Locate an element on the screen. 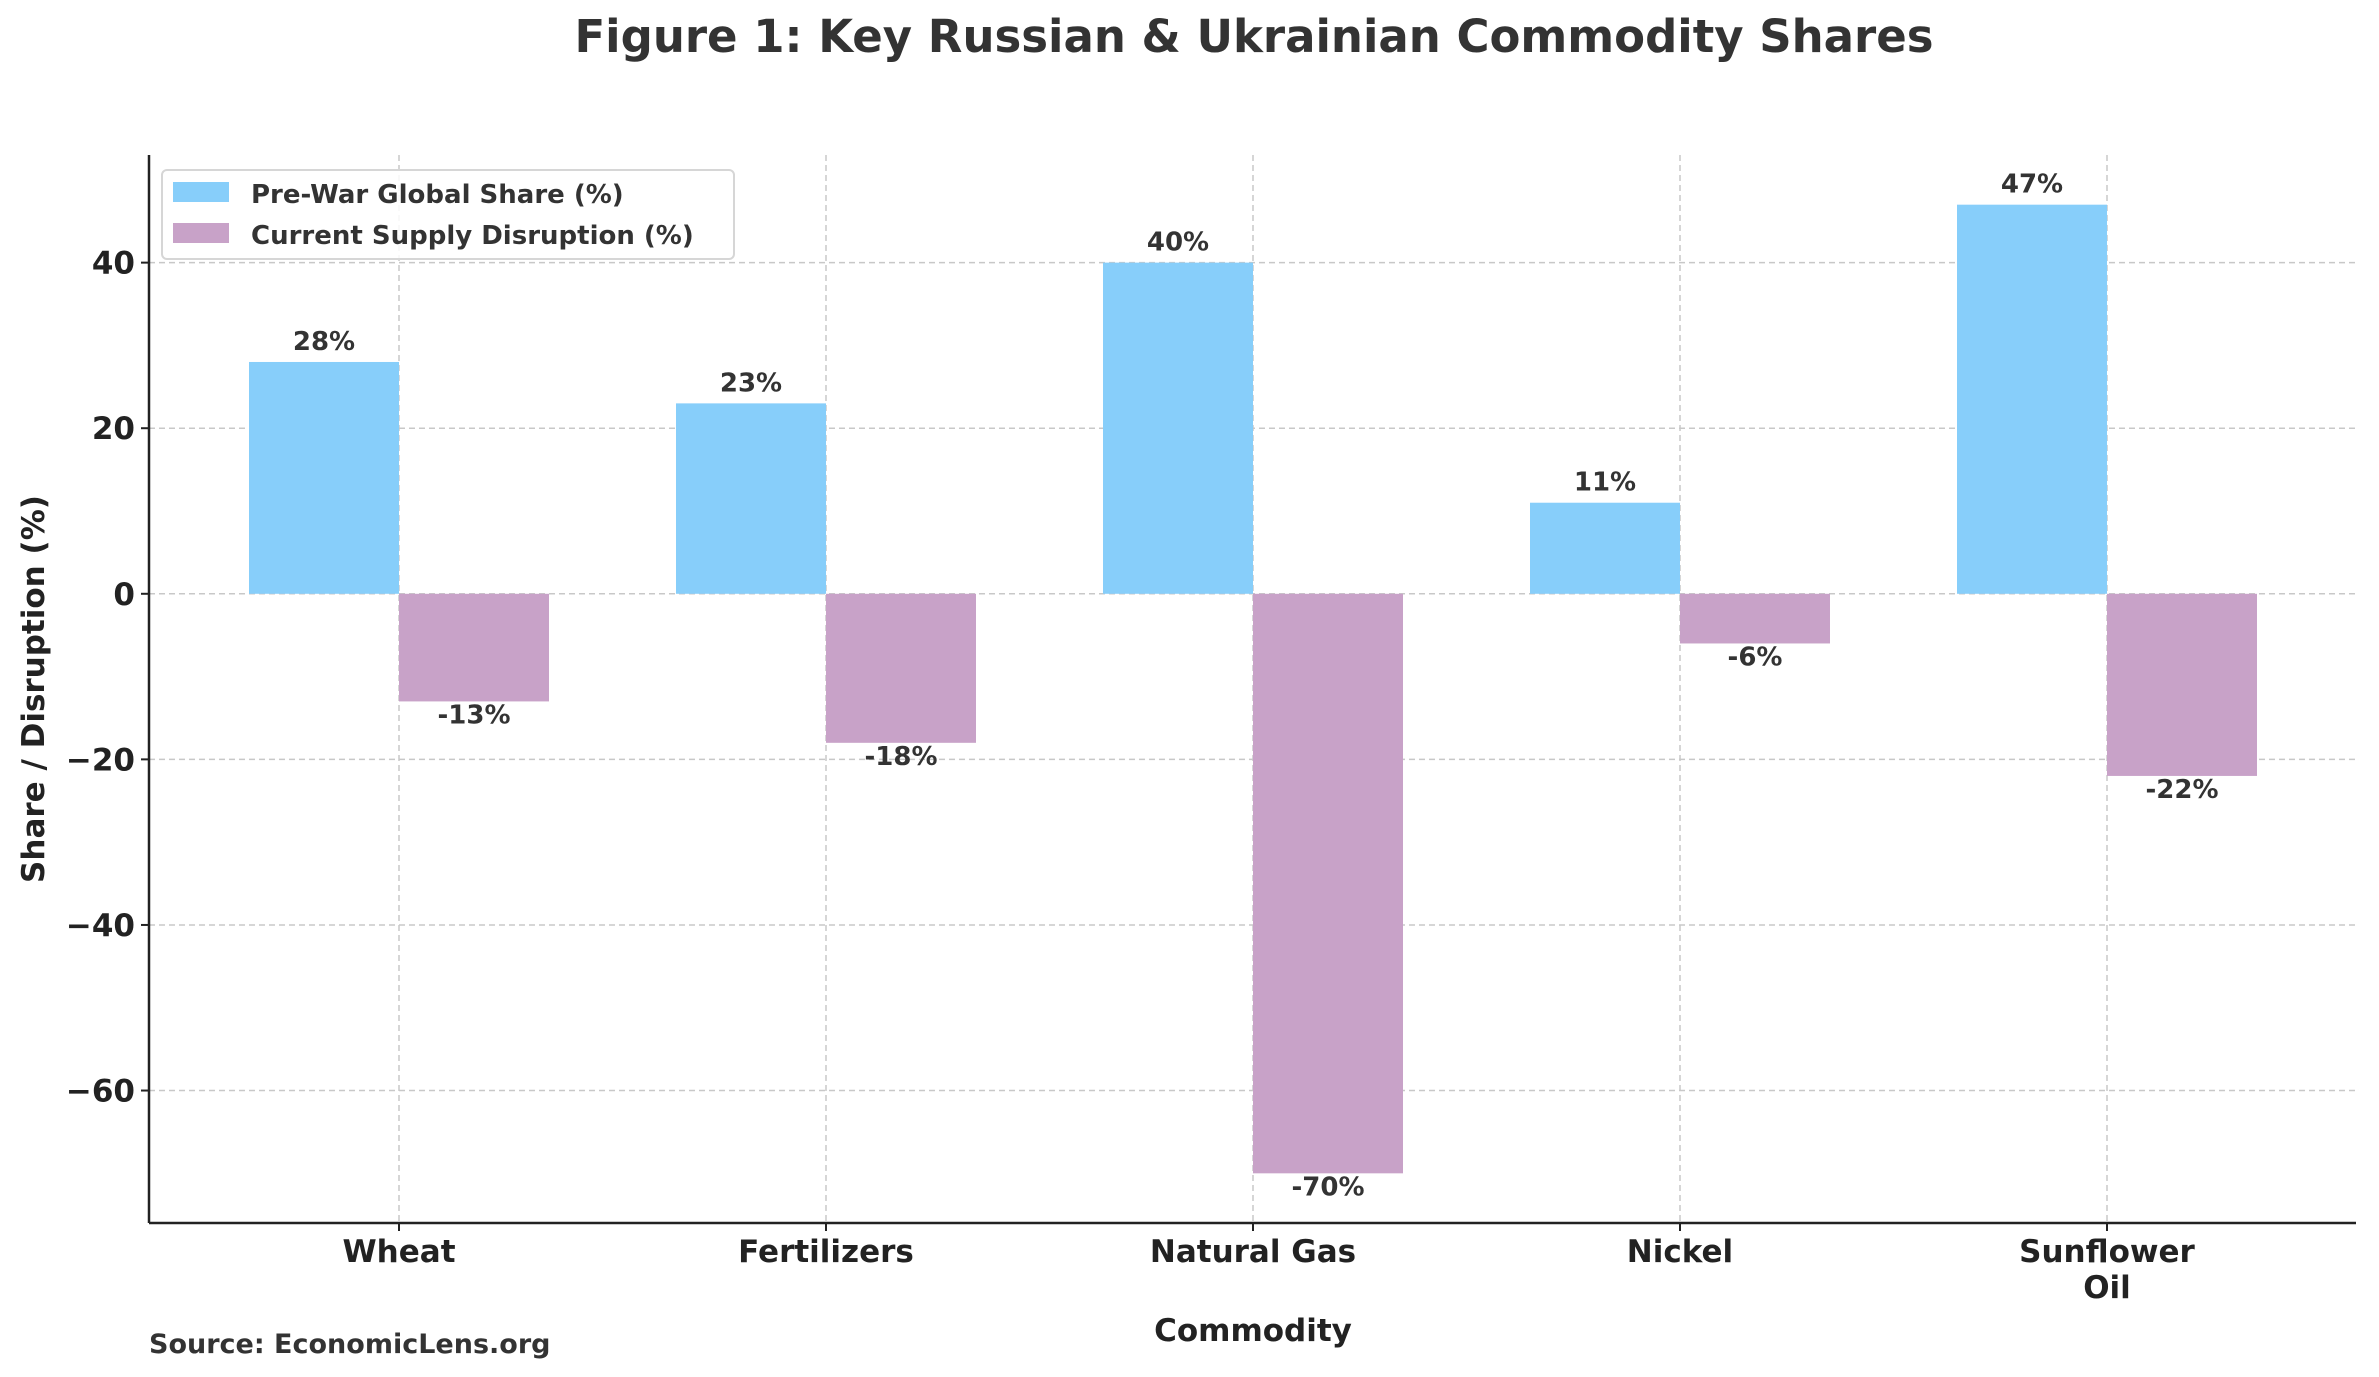 Image resolution: width=2379 pixels, height=1377 pixels. x-tick-label: Oil is located at coordinates (2107, 1288).